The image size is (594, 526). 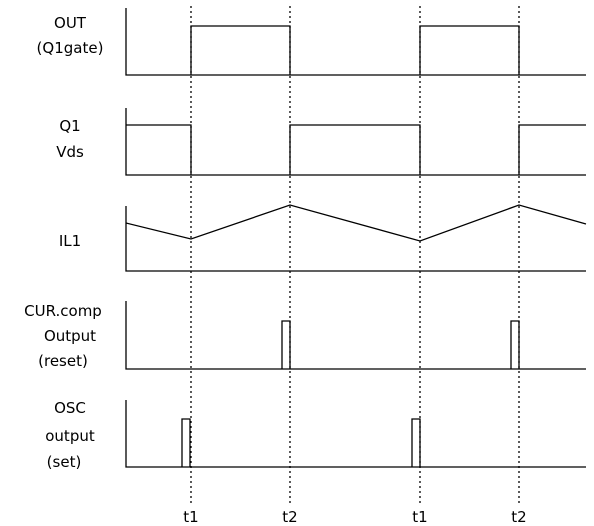 What do you see at coordinates (70, 48) in the screenshot?
I see `out-label-line2: (Q1gate)` at bounding box center [70, 48].